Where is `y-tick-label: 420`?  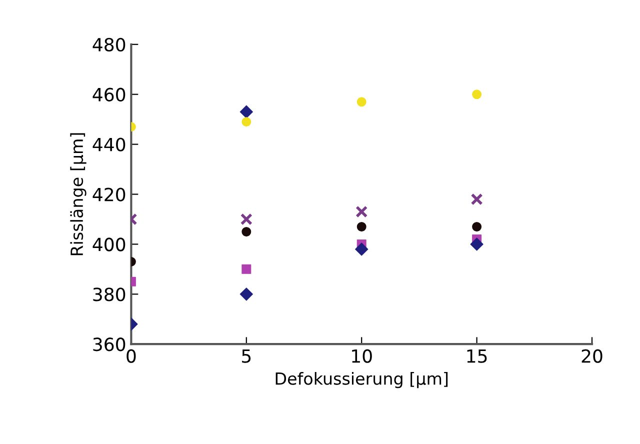
y-tick-label: 420 is located at coordinates (109, 195).